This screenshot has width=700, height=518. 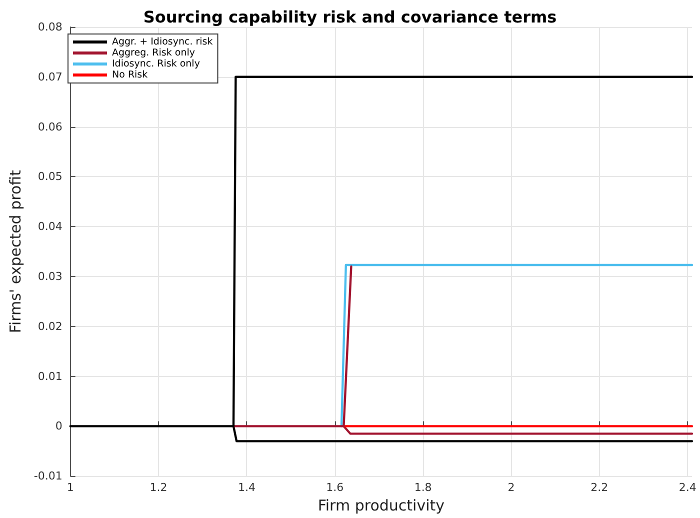 I want to click on y-tick-label: 0.06, so click(x=50, y=127).